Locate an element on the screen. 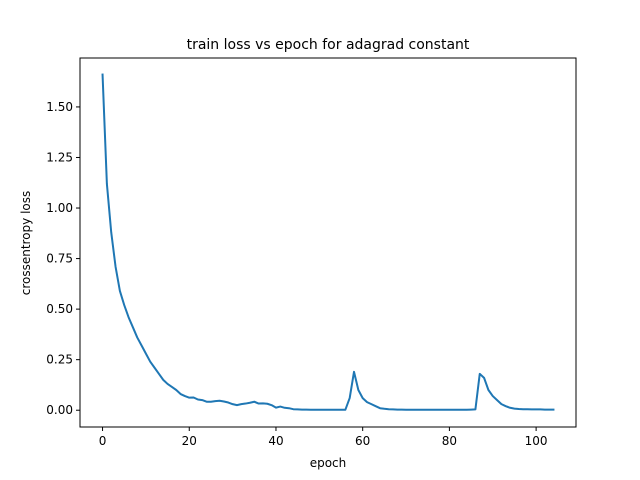 Image resolution: width=640 pixels, height=480 pixels. y-tick-label: 1.50 is located at coordinates (59, 107).